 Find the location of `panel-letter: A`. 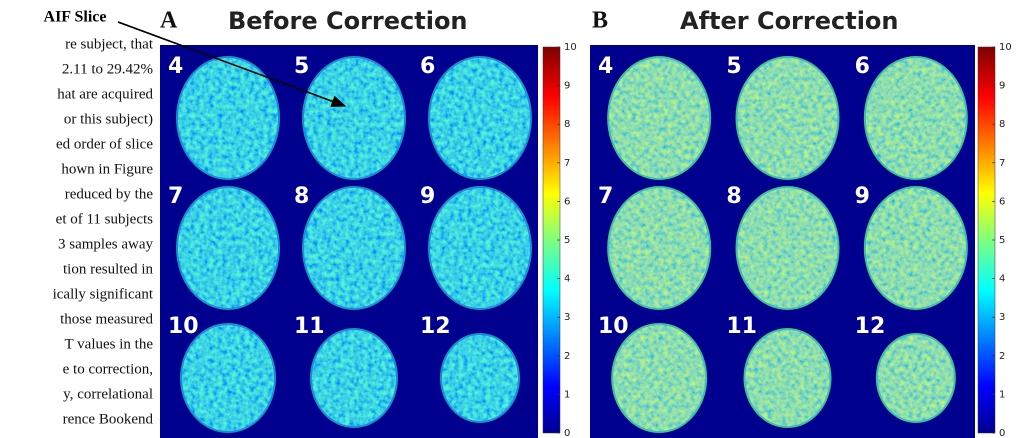

panel-letter: A is located at coordinates (169, 21).